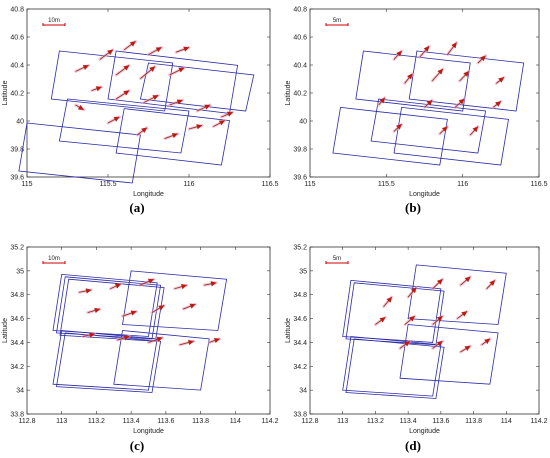 The image size is (550, 458). What do you see at coordinates (300, 367) in the screenshot?
I see `y-tick-label: 34.2` at bounding box center [300, 367].